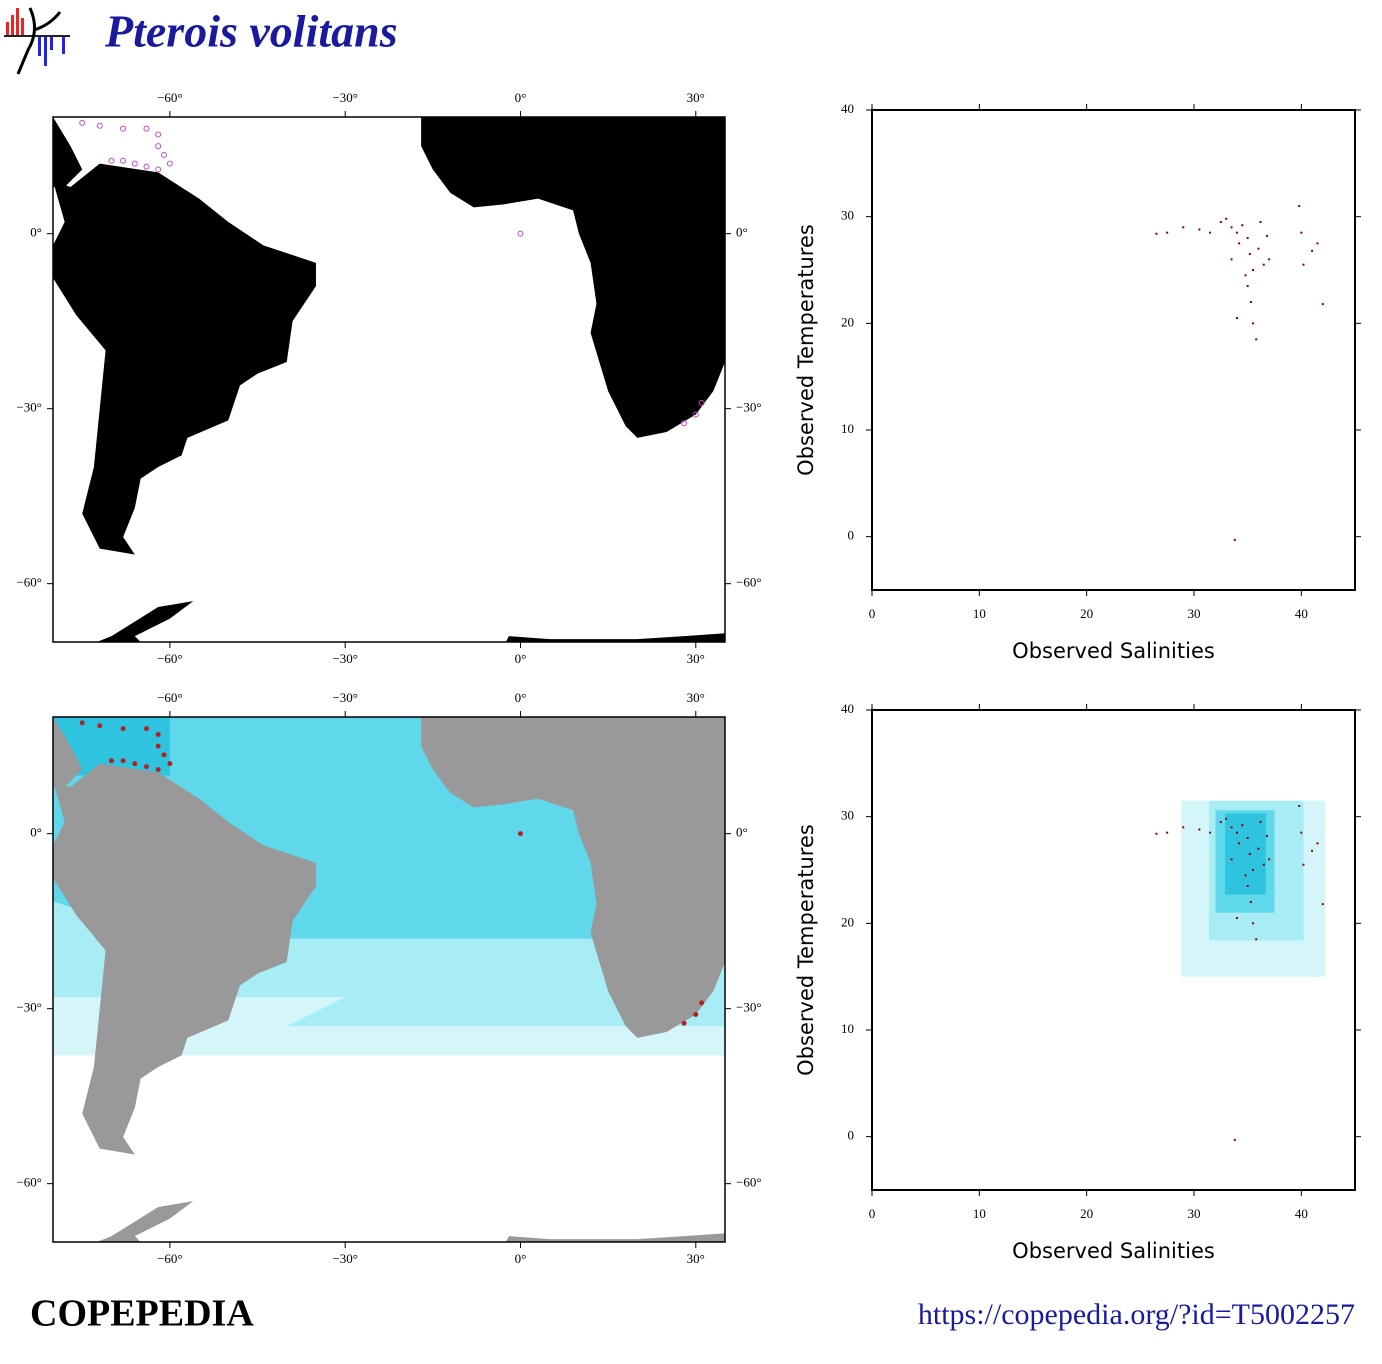 The height and width of the screenshot is (1364, 1382). Describe the element at coordinates (847, 321) in the screenshot. I see `y-tick-label: 20` at that location.